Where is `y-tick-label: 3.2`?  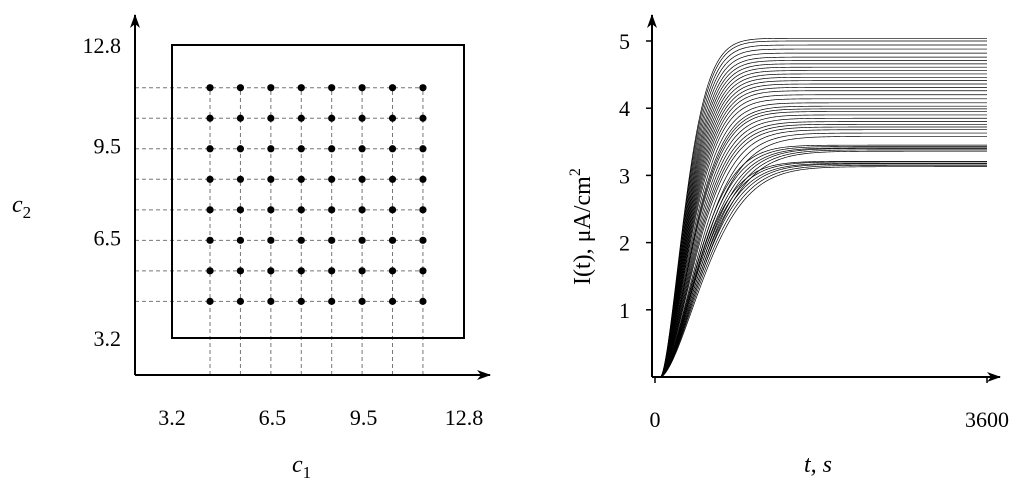 y-tick-label: 3.2 is located at coordinates (108, 338).